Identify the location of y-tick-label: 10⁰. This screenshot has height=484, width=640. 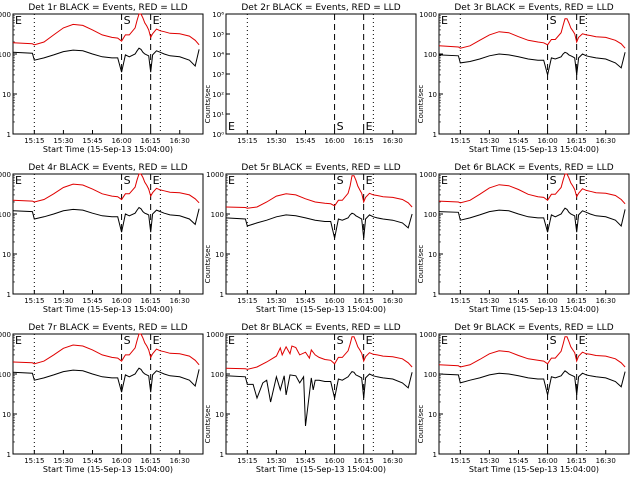
(218, 135).